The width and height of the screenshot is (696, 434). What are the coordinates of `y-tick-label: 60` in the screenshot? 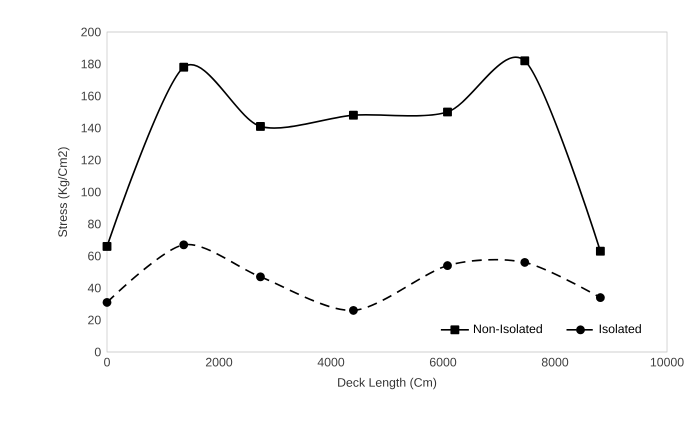 It's located at (94, 256).